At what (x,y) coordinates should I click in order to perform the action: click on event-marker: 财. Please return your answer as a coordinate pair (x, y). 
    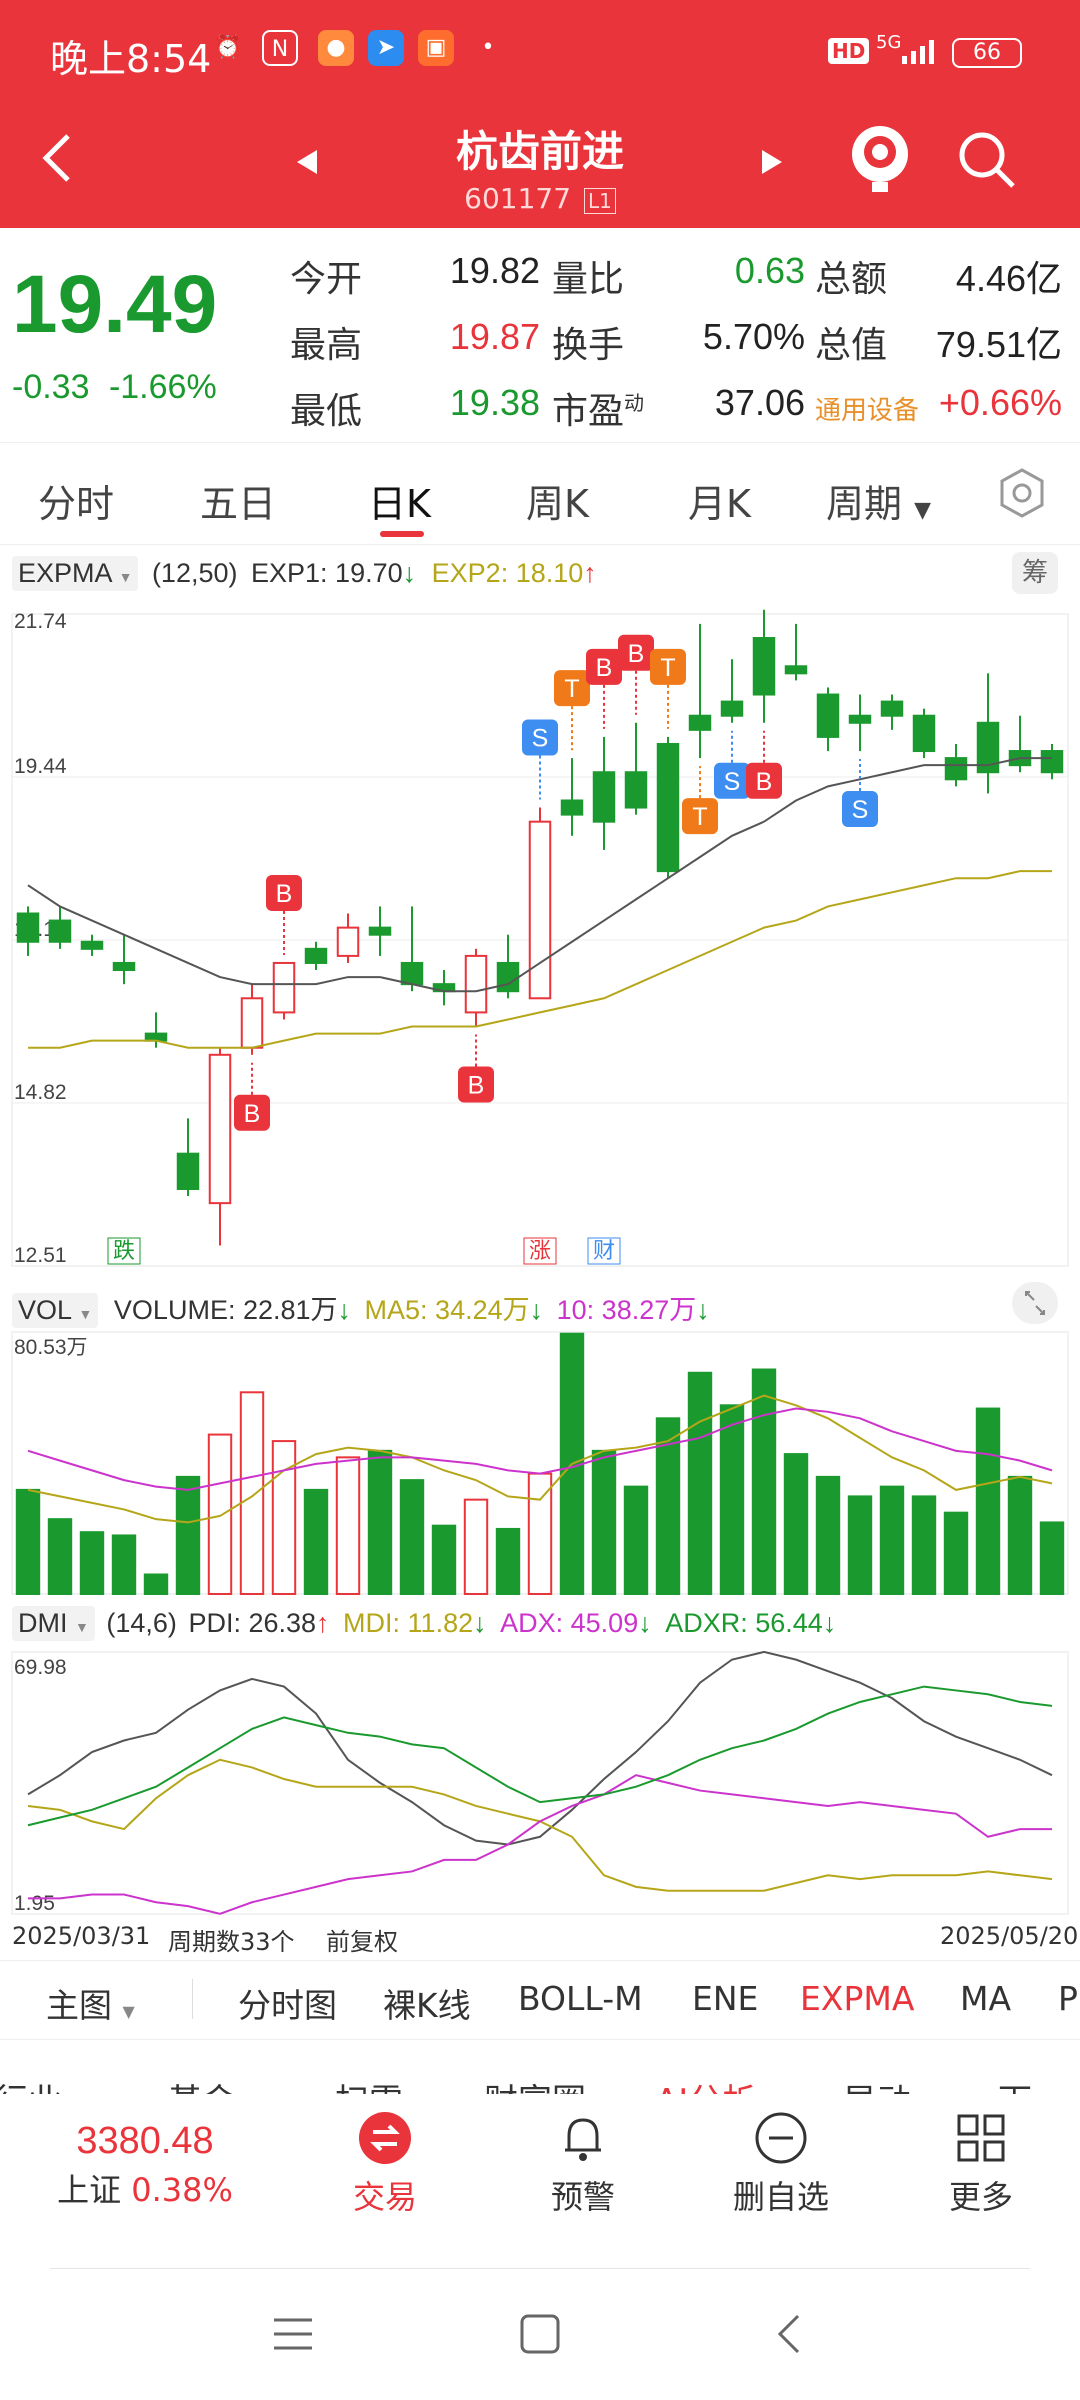
    Looking at the image, I should click on (604, 1251).